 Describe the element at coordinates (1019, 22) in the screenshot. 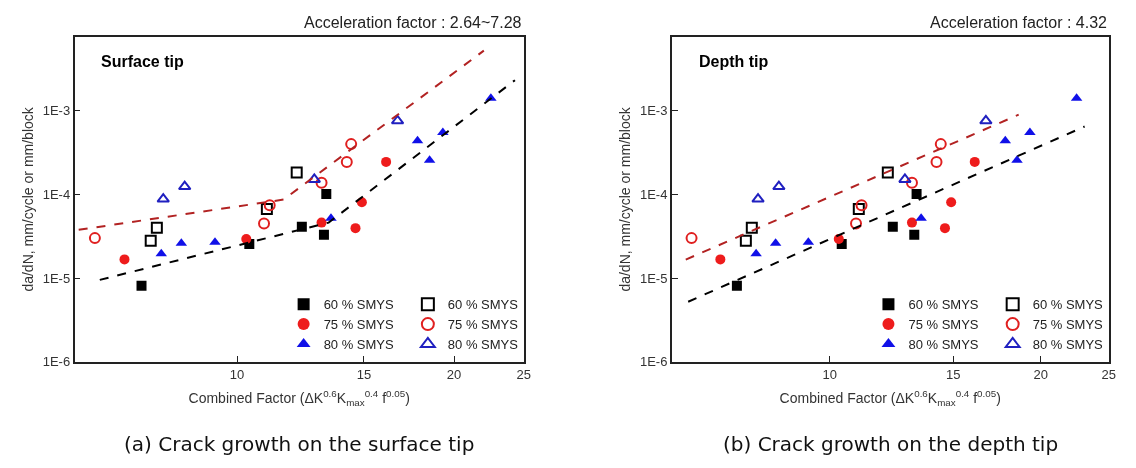

I see `chart-subtitle: Acceleration factor : 4.32` at that location.